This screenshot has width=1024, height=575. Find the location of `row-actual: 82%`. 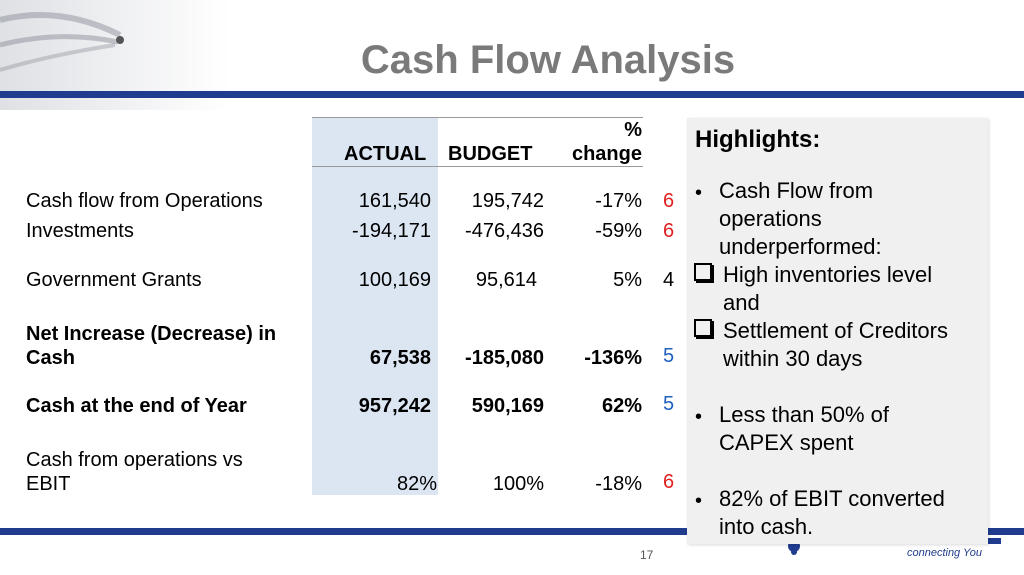

row-actual: 82% is located at coordinates (416, 484).